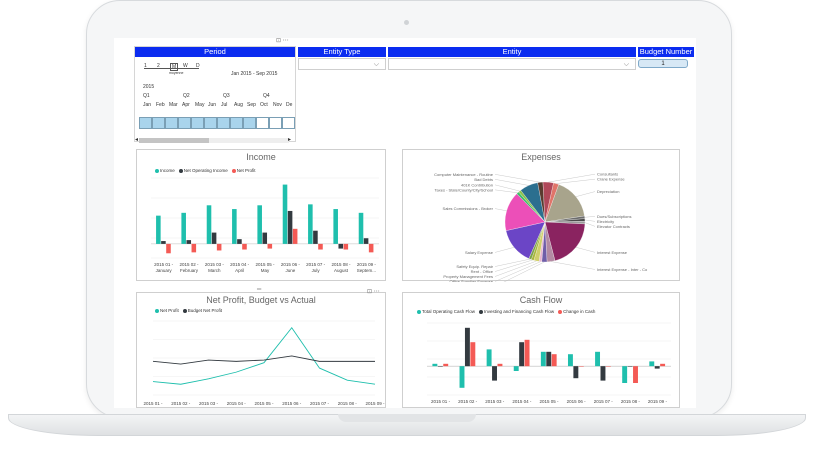 This screenshot has width=814, height=450. Describe the element at coordinates (579, 311) in the screenshot. I see `legend-label: Change in Cash` at that location.